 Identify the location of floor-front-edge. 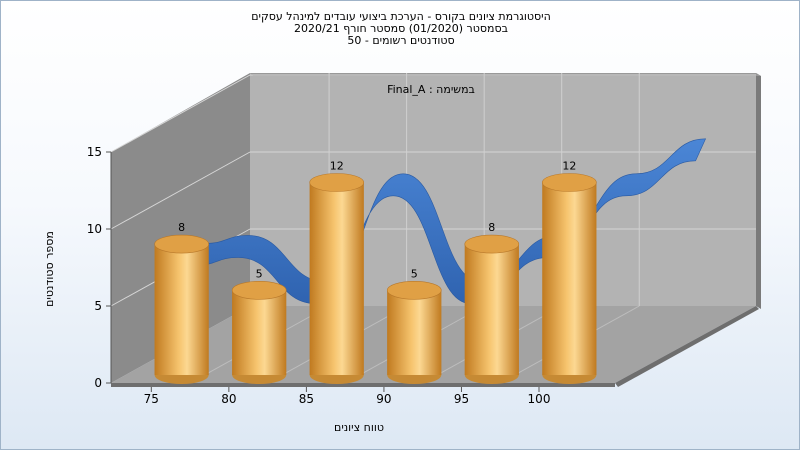
(363, 385).